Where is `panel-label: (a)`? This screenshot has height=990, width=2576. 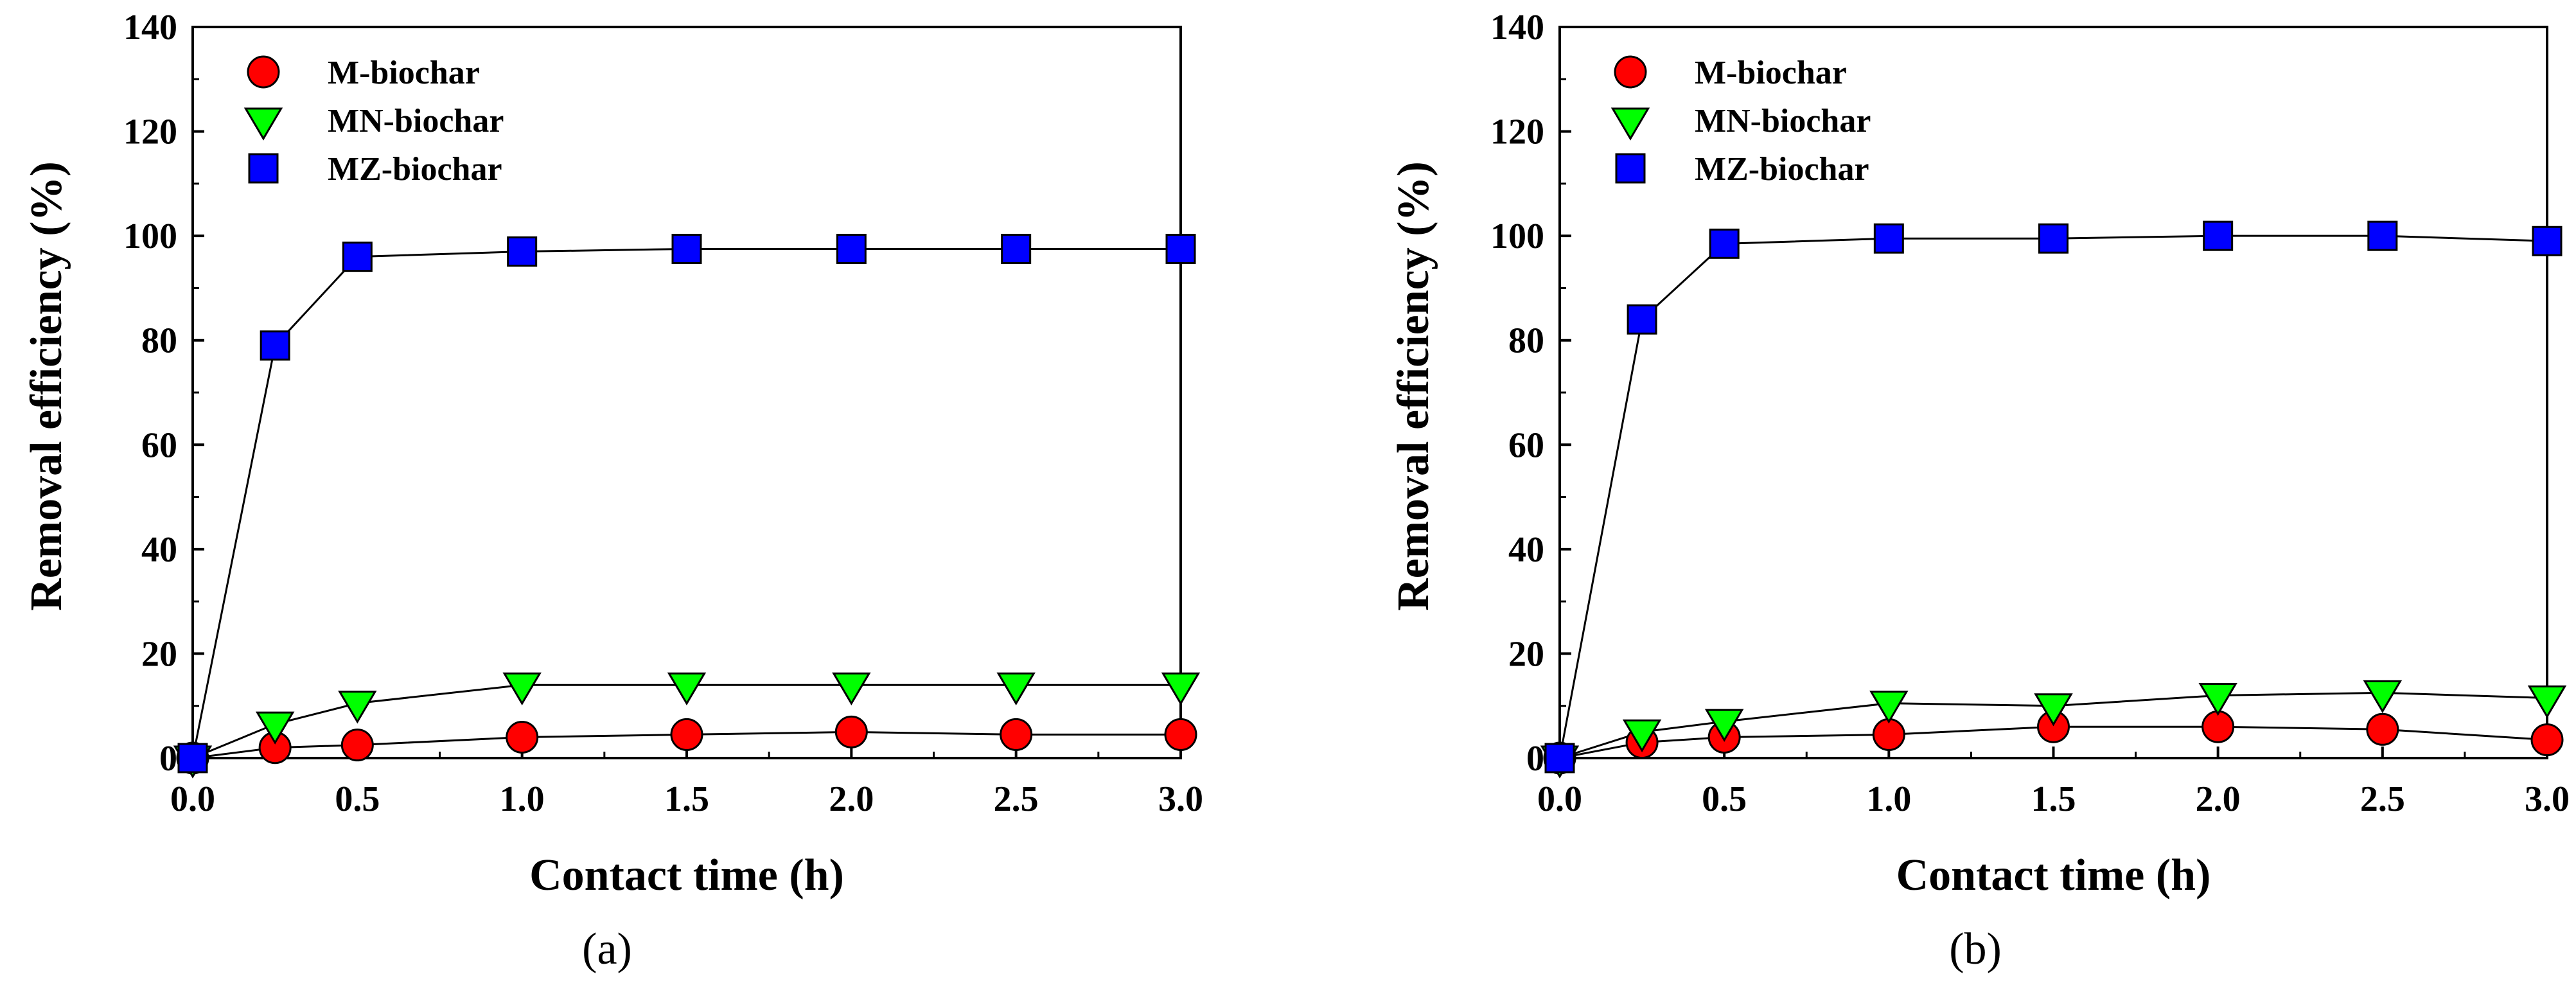
panel-label: (a) is located at coordinates (607, 949).